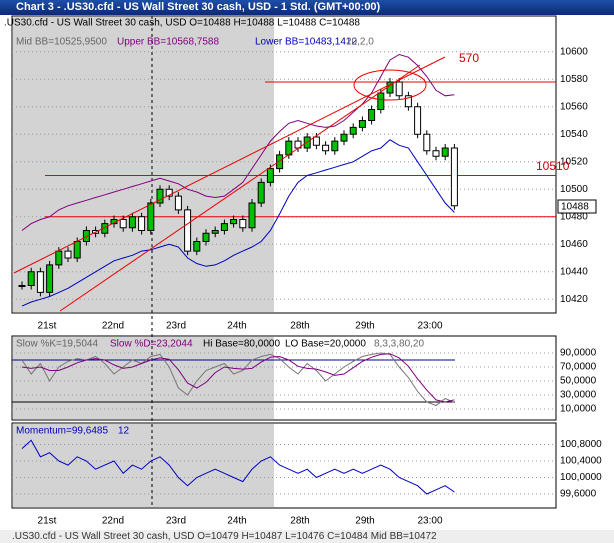 The height and width of the screenshot is (543, 614). What do you see at coordinates (574, 79) in the screenshot?
I see `y-tick-label: 10580` at bounding box center [574, 79].